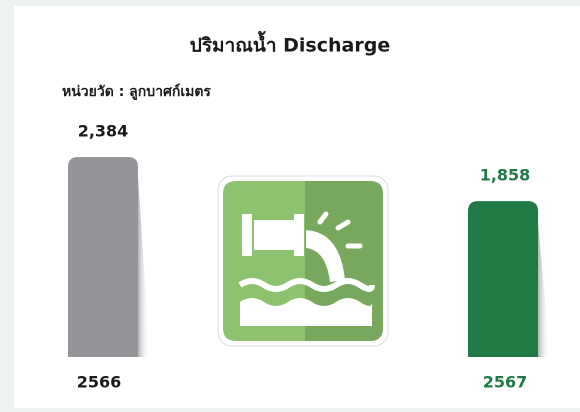 The height and width of the screenshot is (412, 580). Describe the element at coordinates (103, 131) in the screenshot. I see `value-label: 2,384` at that location.